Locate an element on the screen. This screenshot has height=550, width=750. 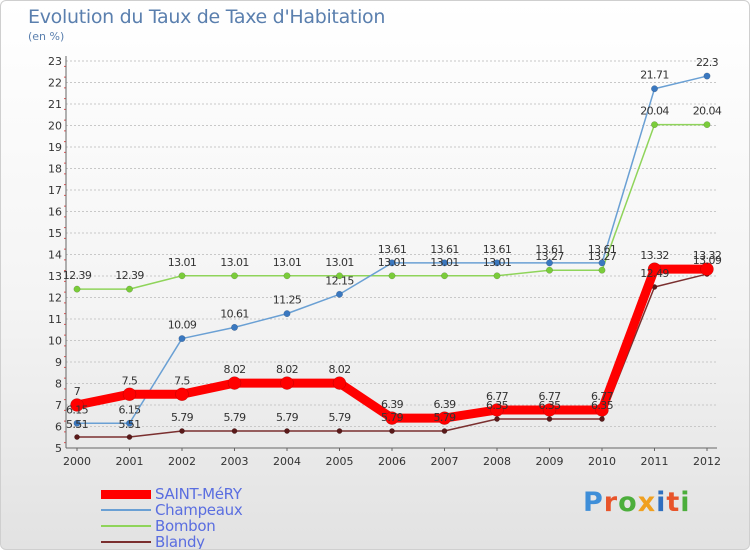
legend-label: Bombon is located at coordinates (185, 526).